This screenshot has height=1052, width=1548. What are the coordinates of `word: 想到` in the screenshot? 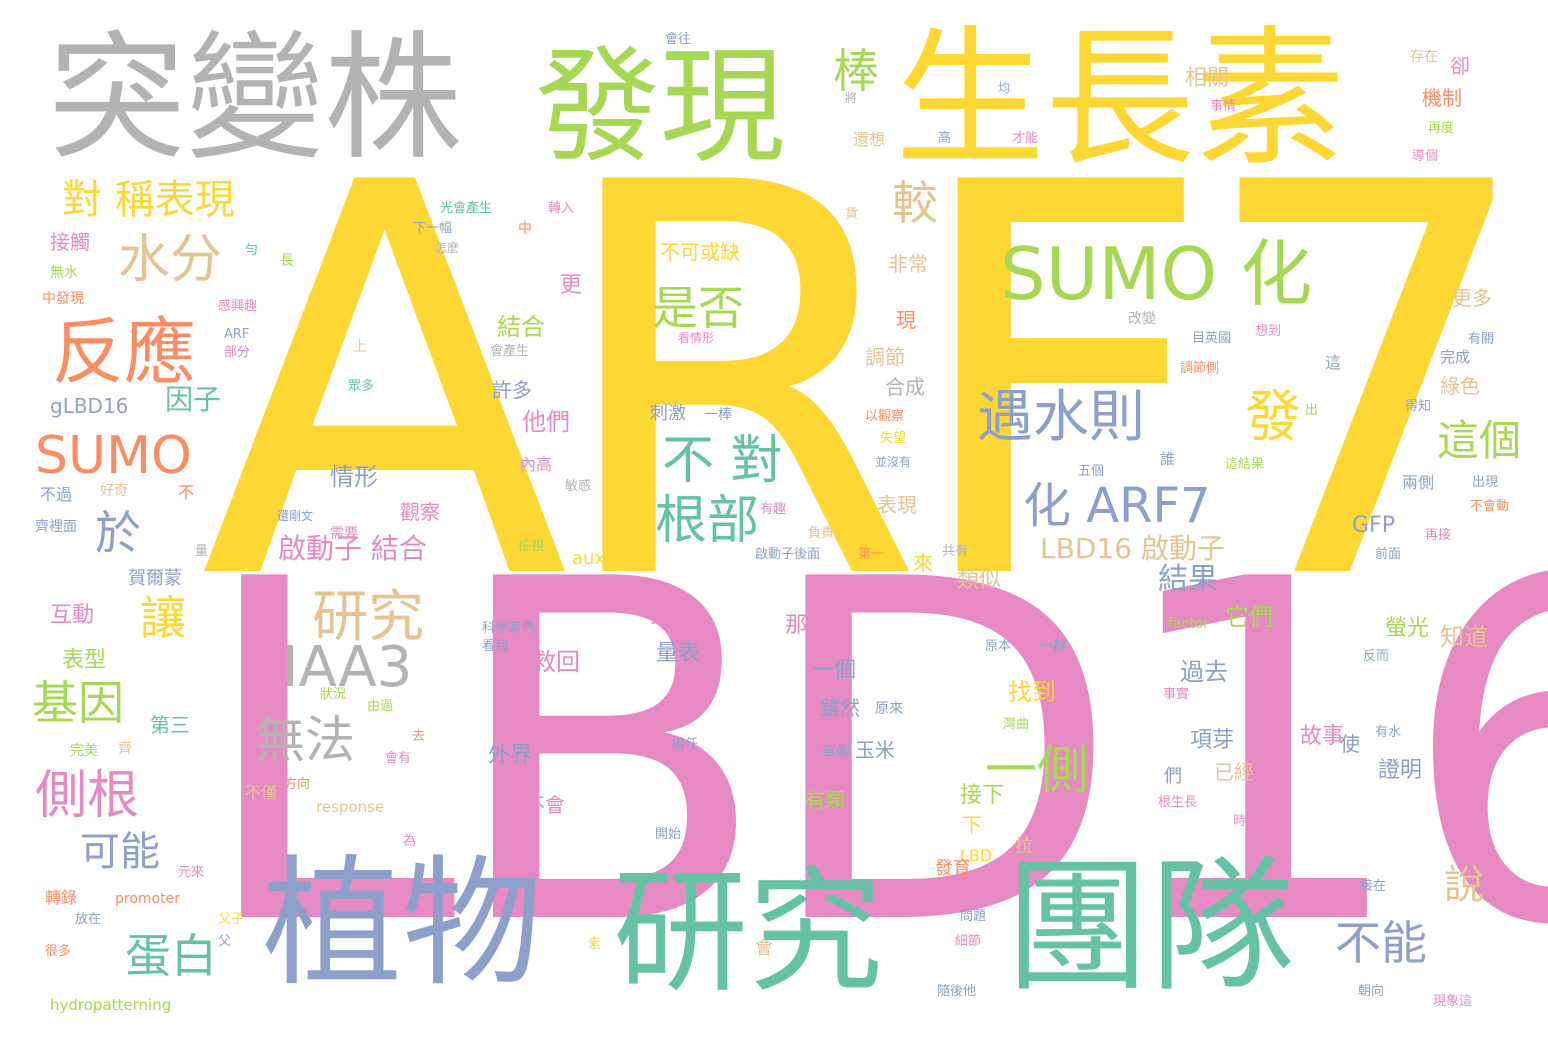 It's located at (1268, 331).